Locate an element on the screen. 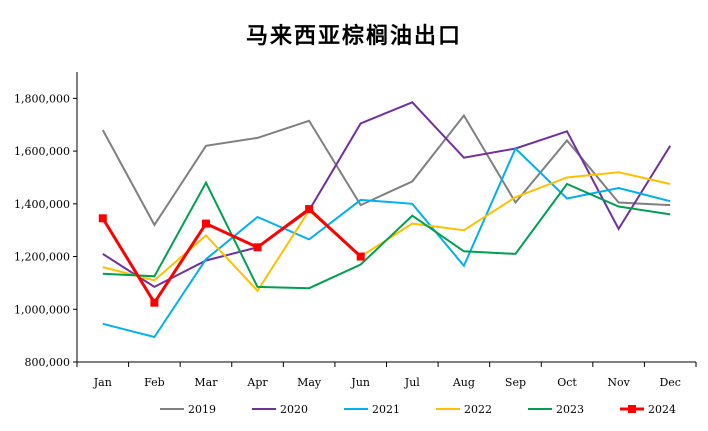  series-markers is located at coordinates (231, 256).